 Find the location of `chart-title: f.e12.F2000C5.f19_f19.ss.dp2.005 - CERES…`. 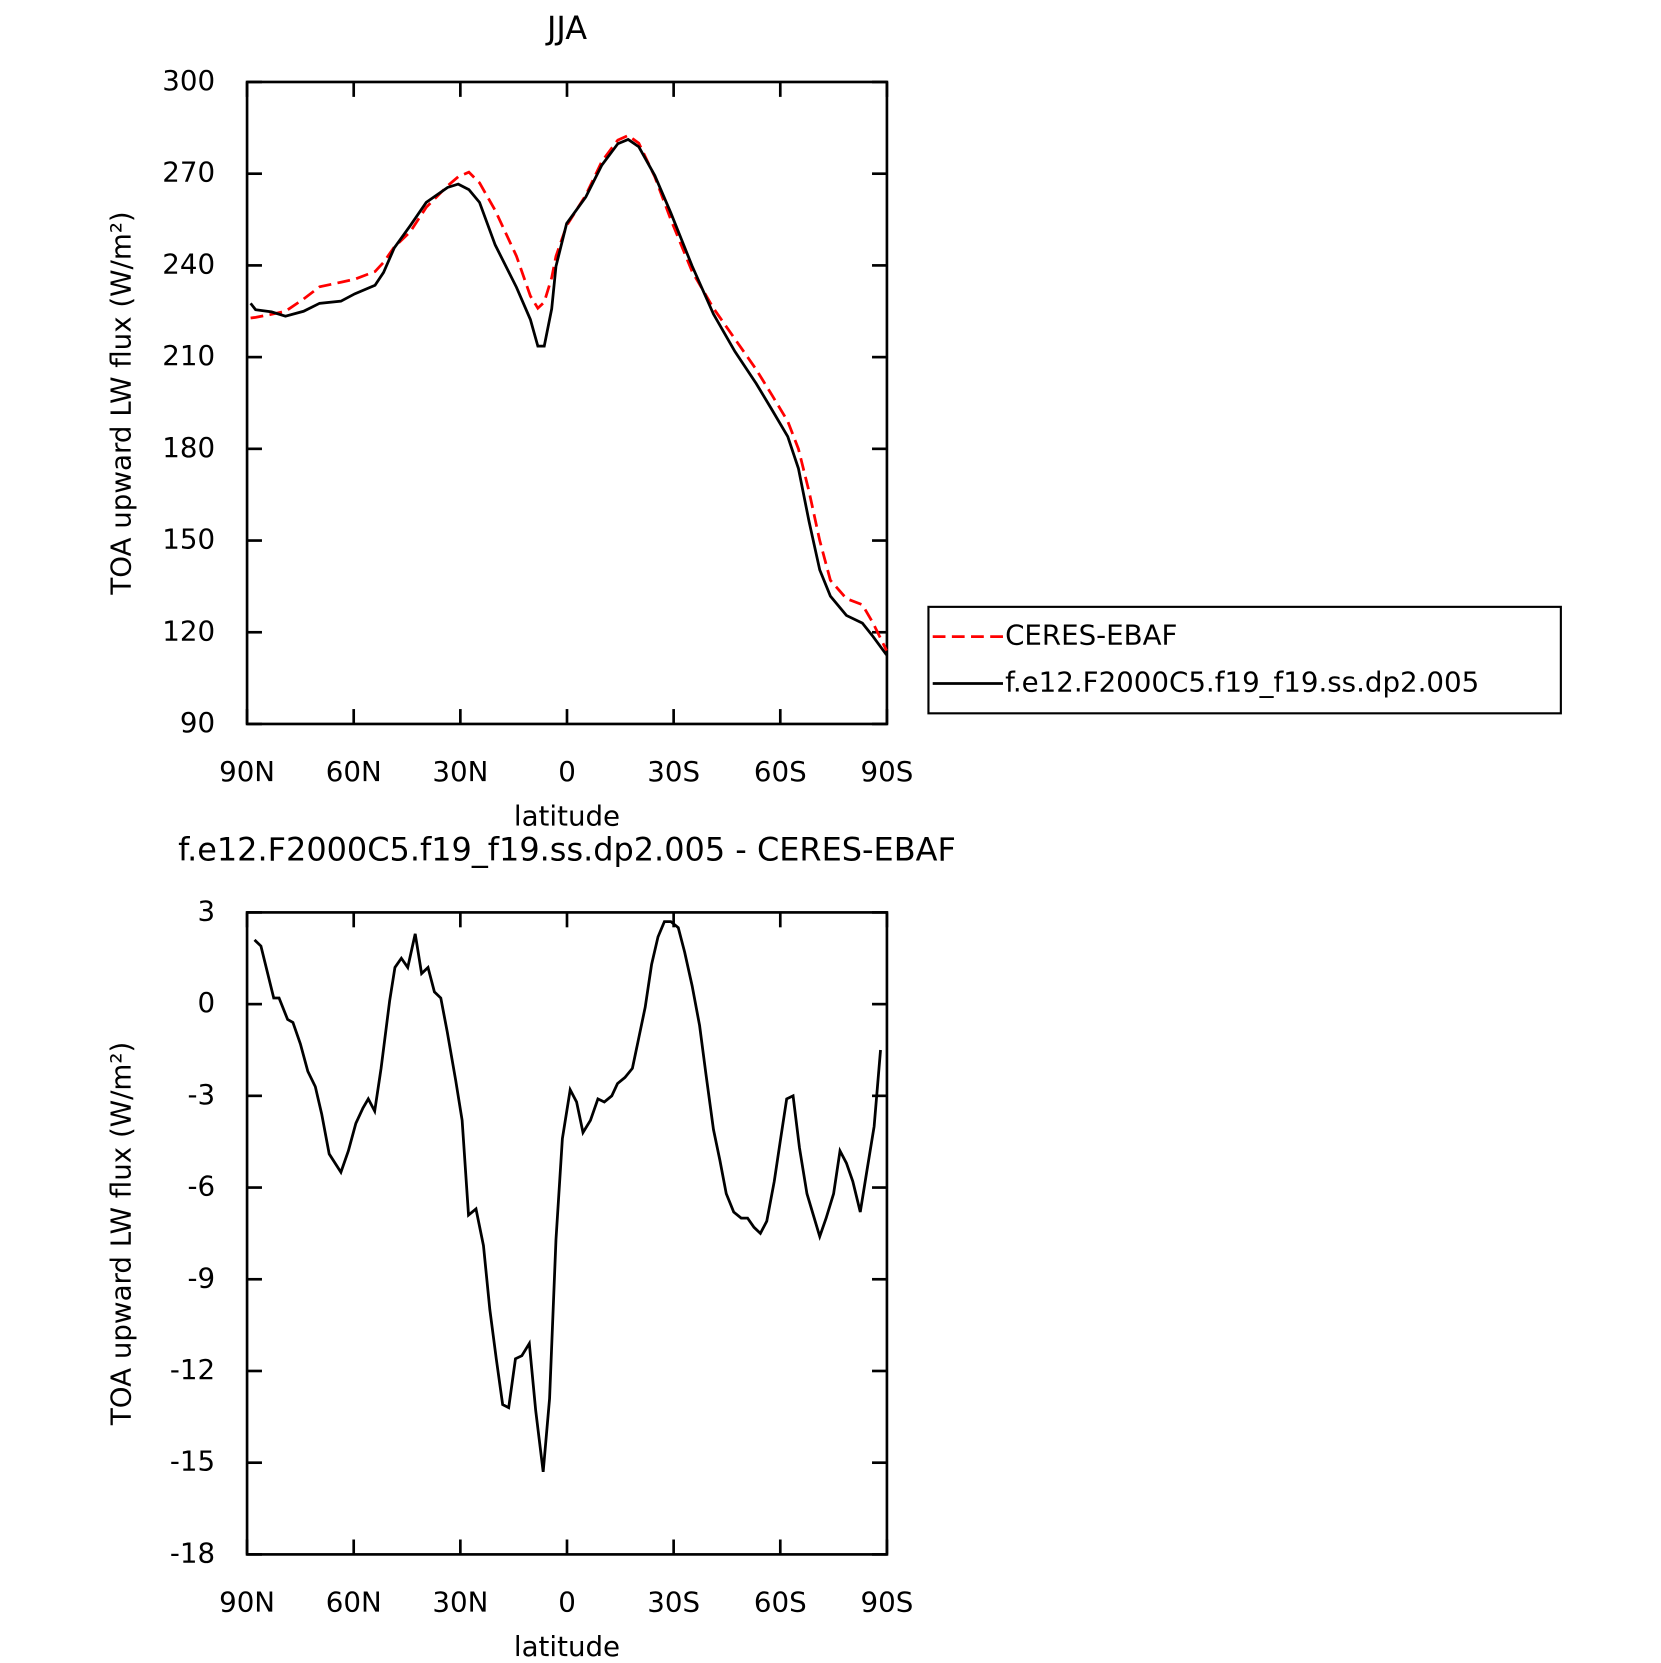

chart-title: f.e12.F2000C5.f19_f19.ss.dp2.005 - CERES… is located at coordinates (567, 850).